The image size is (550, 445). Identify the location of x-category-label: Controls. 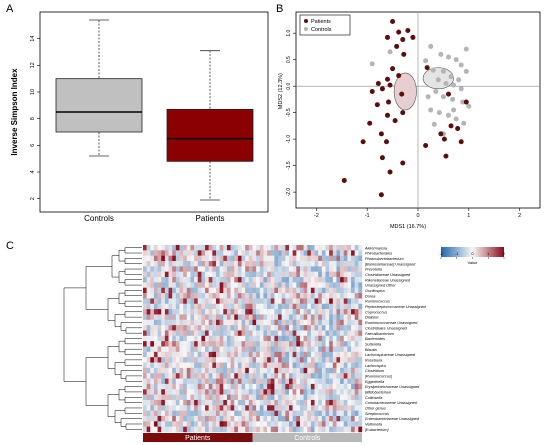
(99, 218).